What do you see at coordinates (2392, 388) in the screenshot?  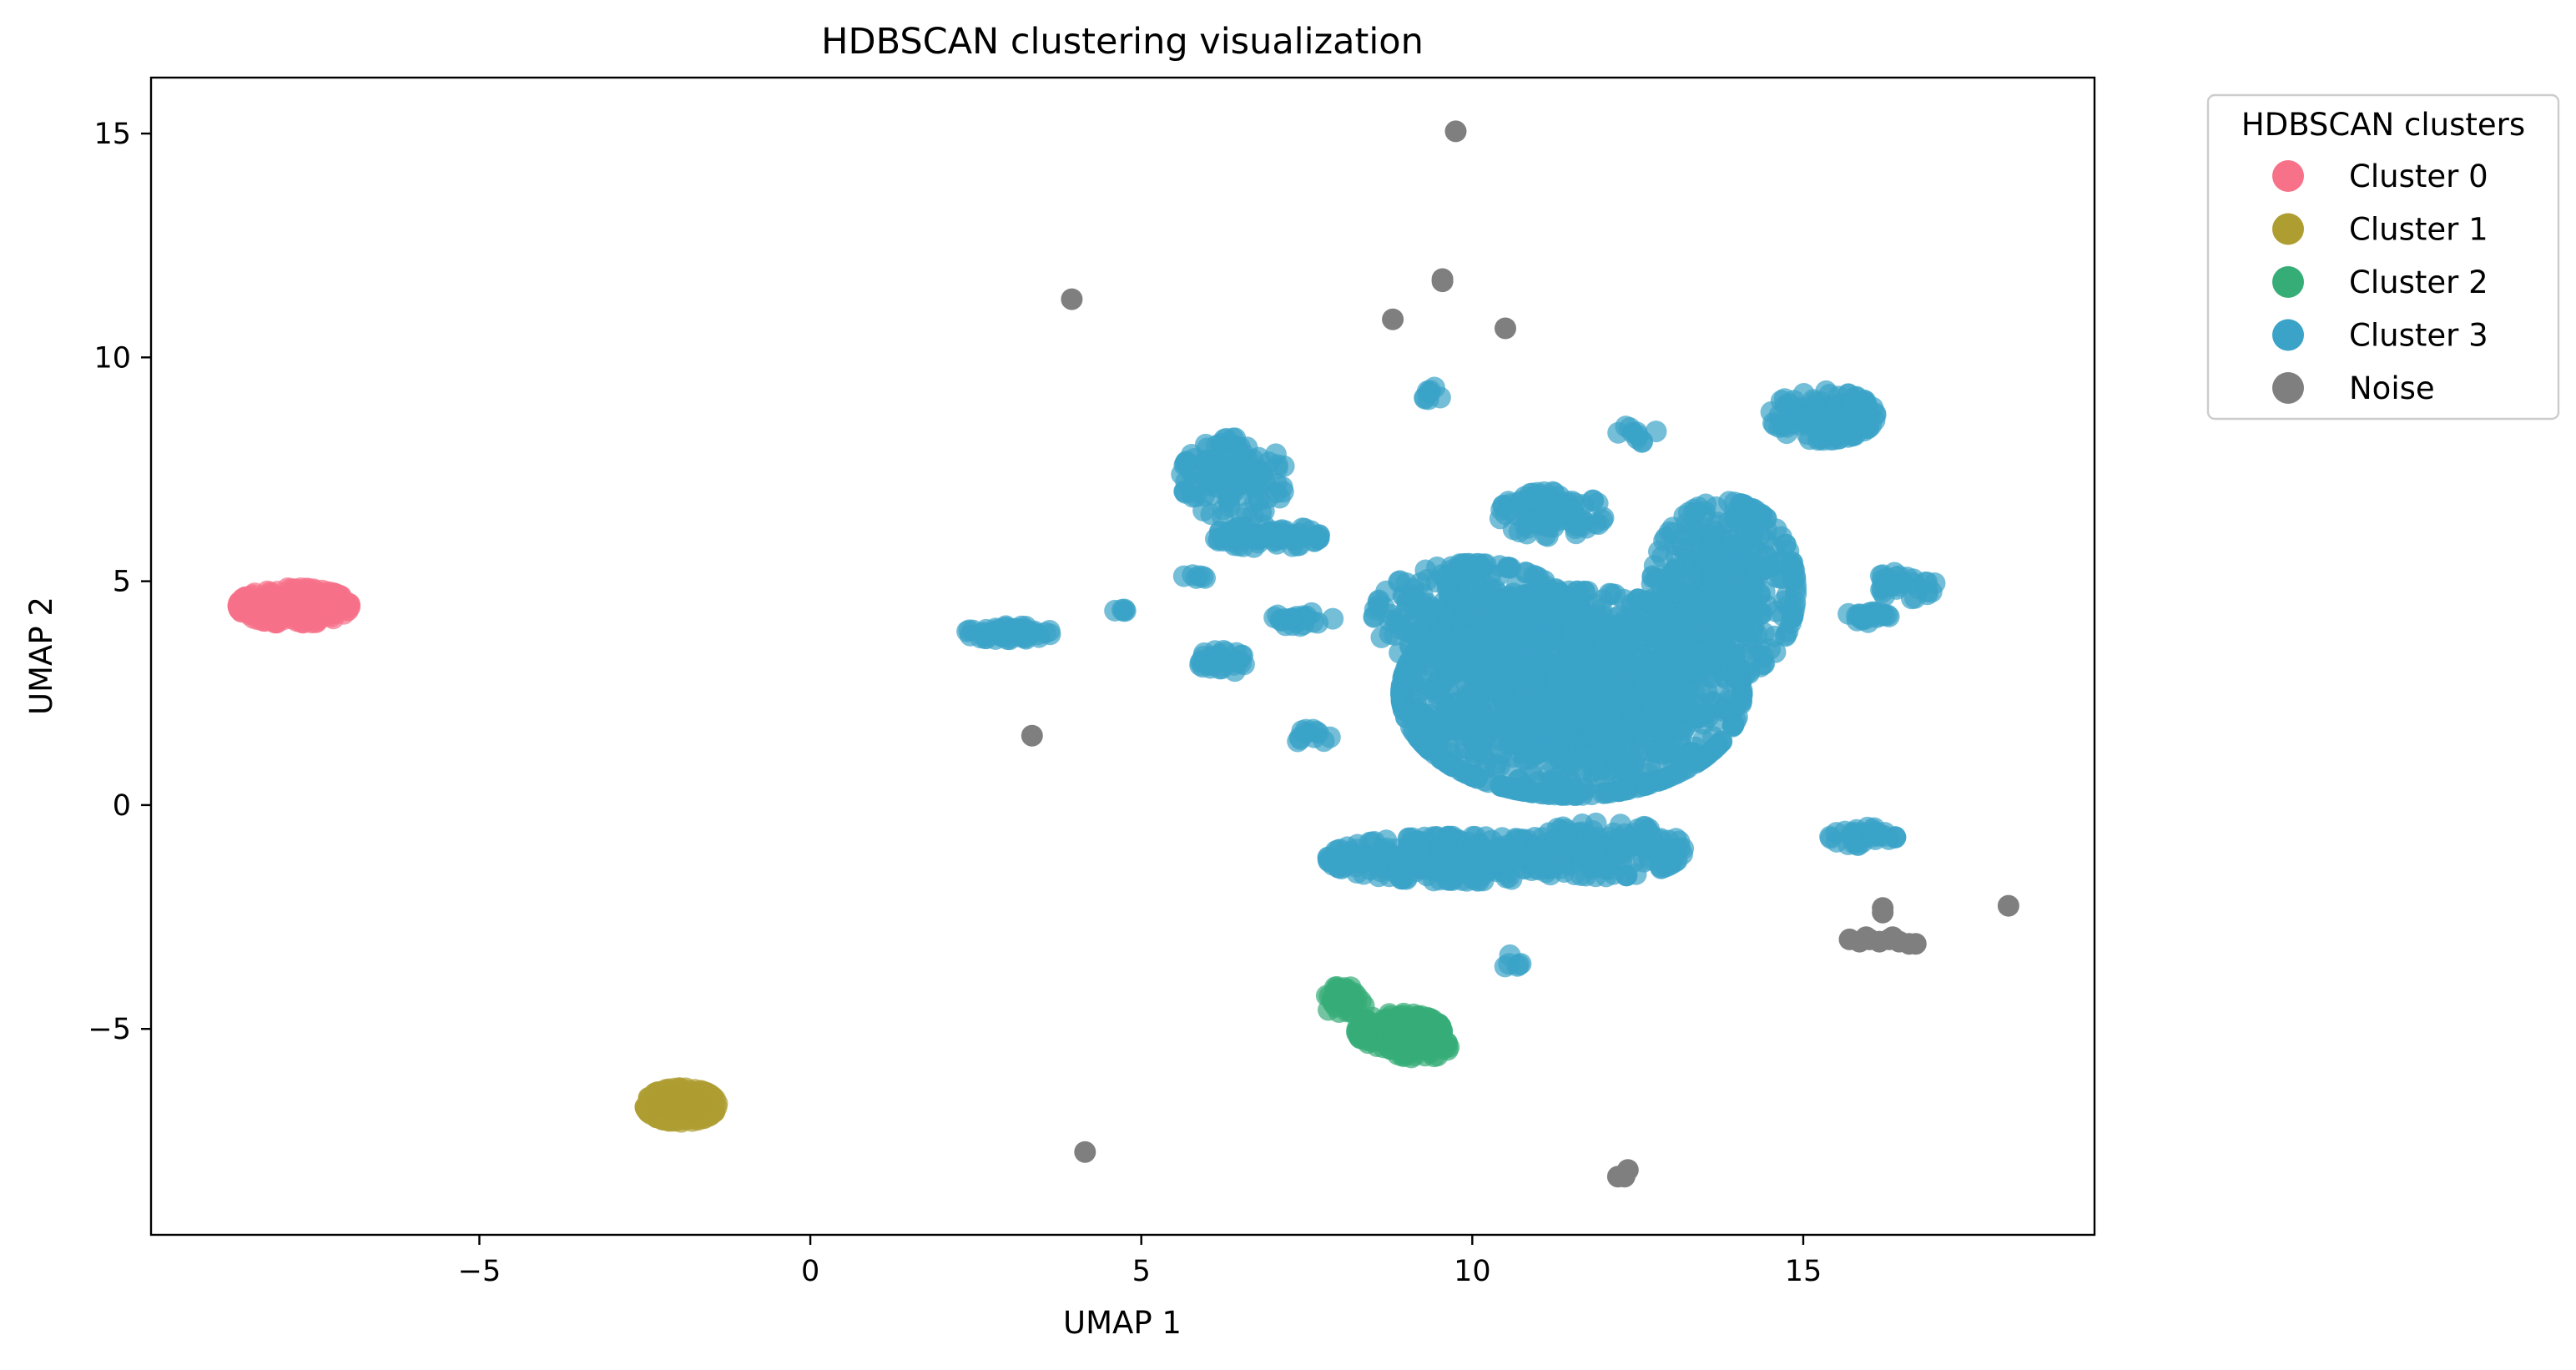 I see `legend-label-noise: Noise` at bounding box center [2392, 388].